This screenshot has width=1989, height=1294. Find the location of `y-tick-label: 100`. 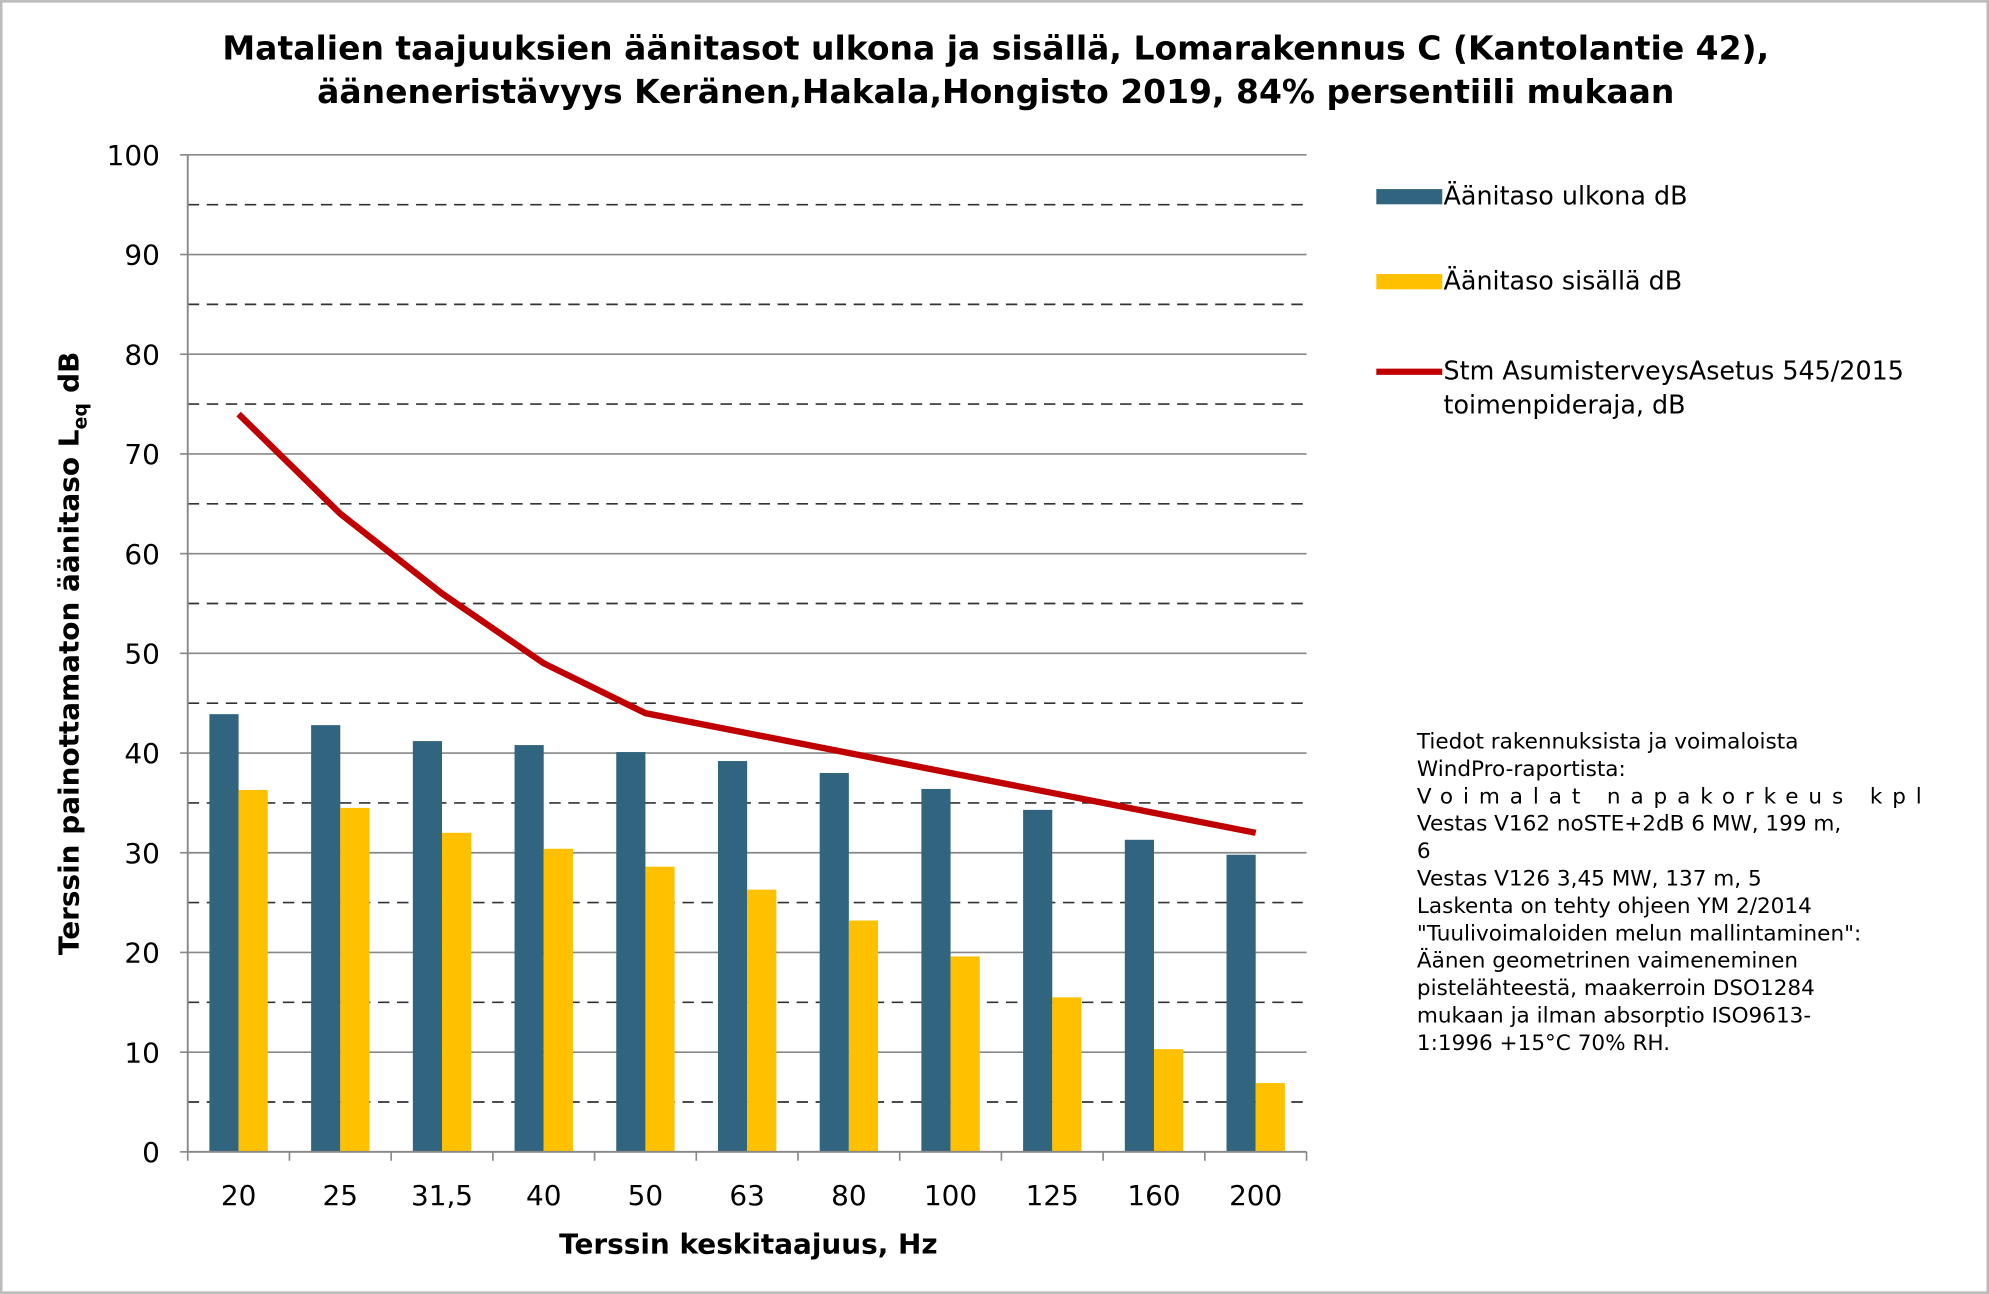

y-tick-label: 100 is located at coordinates (133, 155).